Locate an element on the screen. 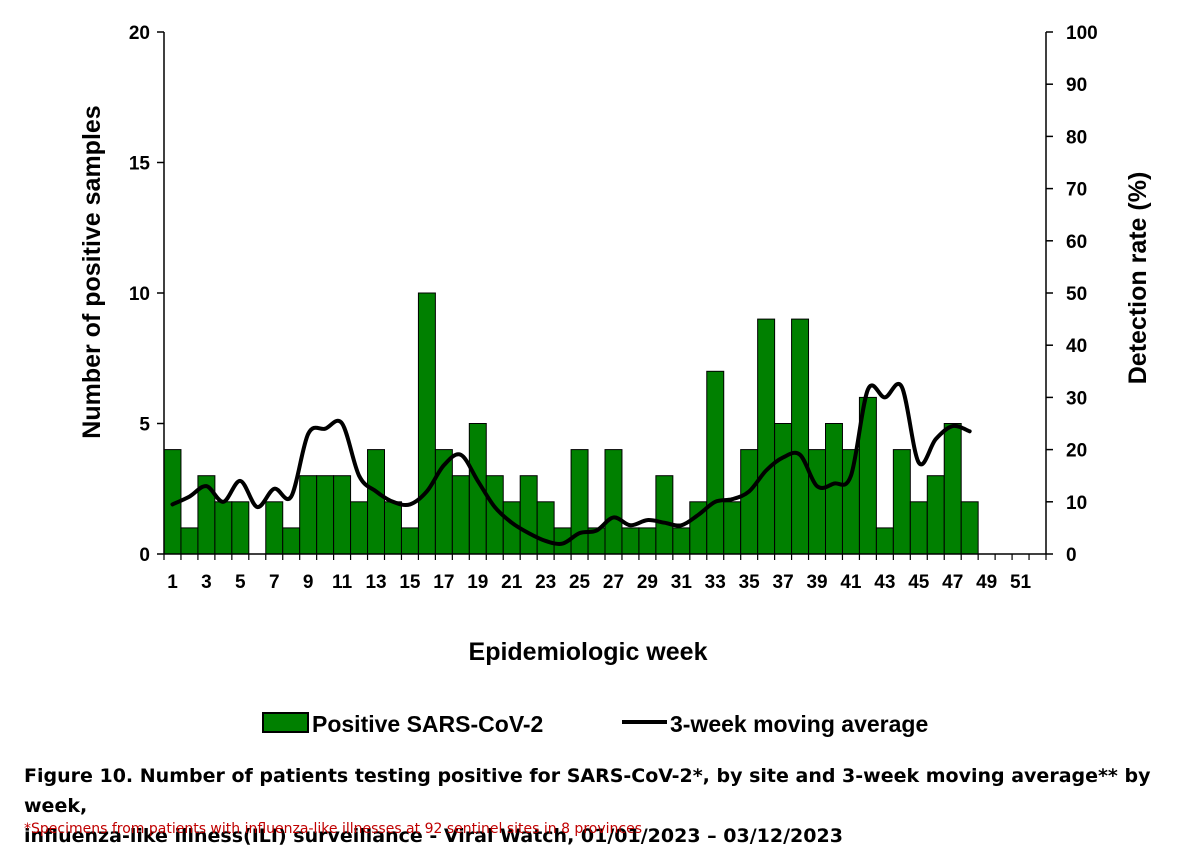  y2-tick-label: 10 is located at coordinates (1076, 503).